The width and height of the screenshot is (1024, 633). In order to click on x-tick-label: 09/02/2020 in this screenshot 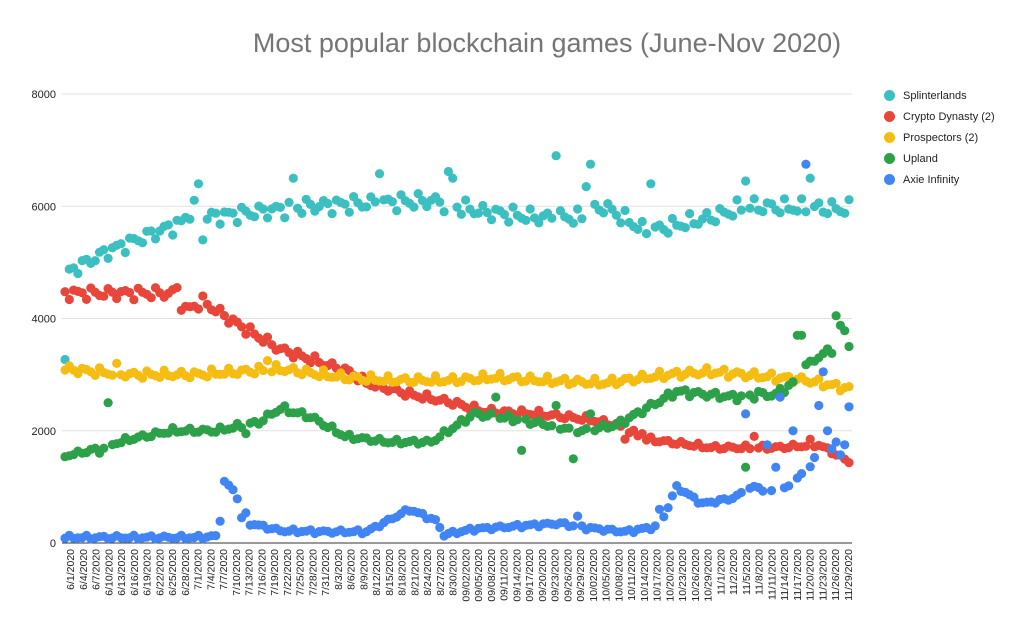, I will do `click(466, 575)`.